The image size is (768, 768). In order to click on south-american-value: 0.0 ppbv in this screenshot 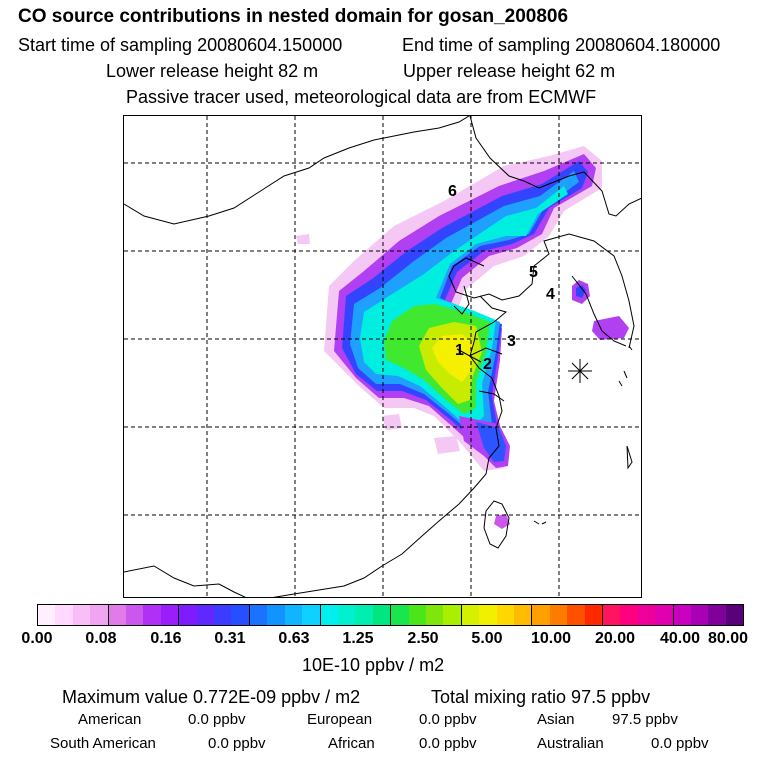, I will do `click(237, 743)`.